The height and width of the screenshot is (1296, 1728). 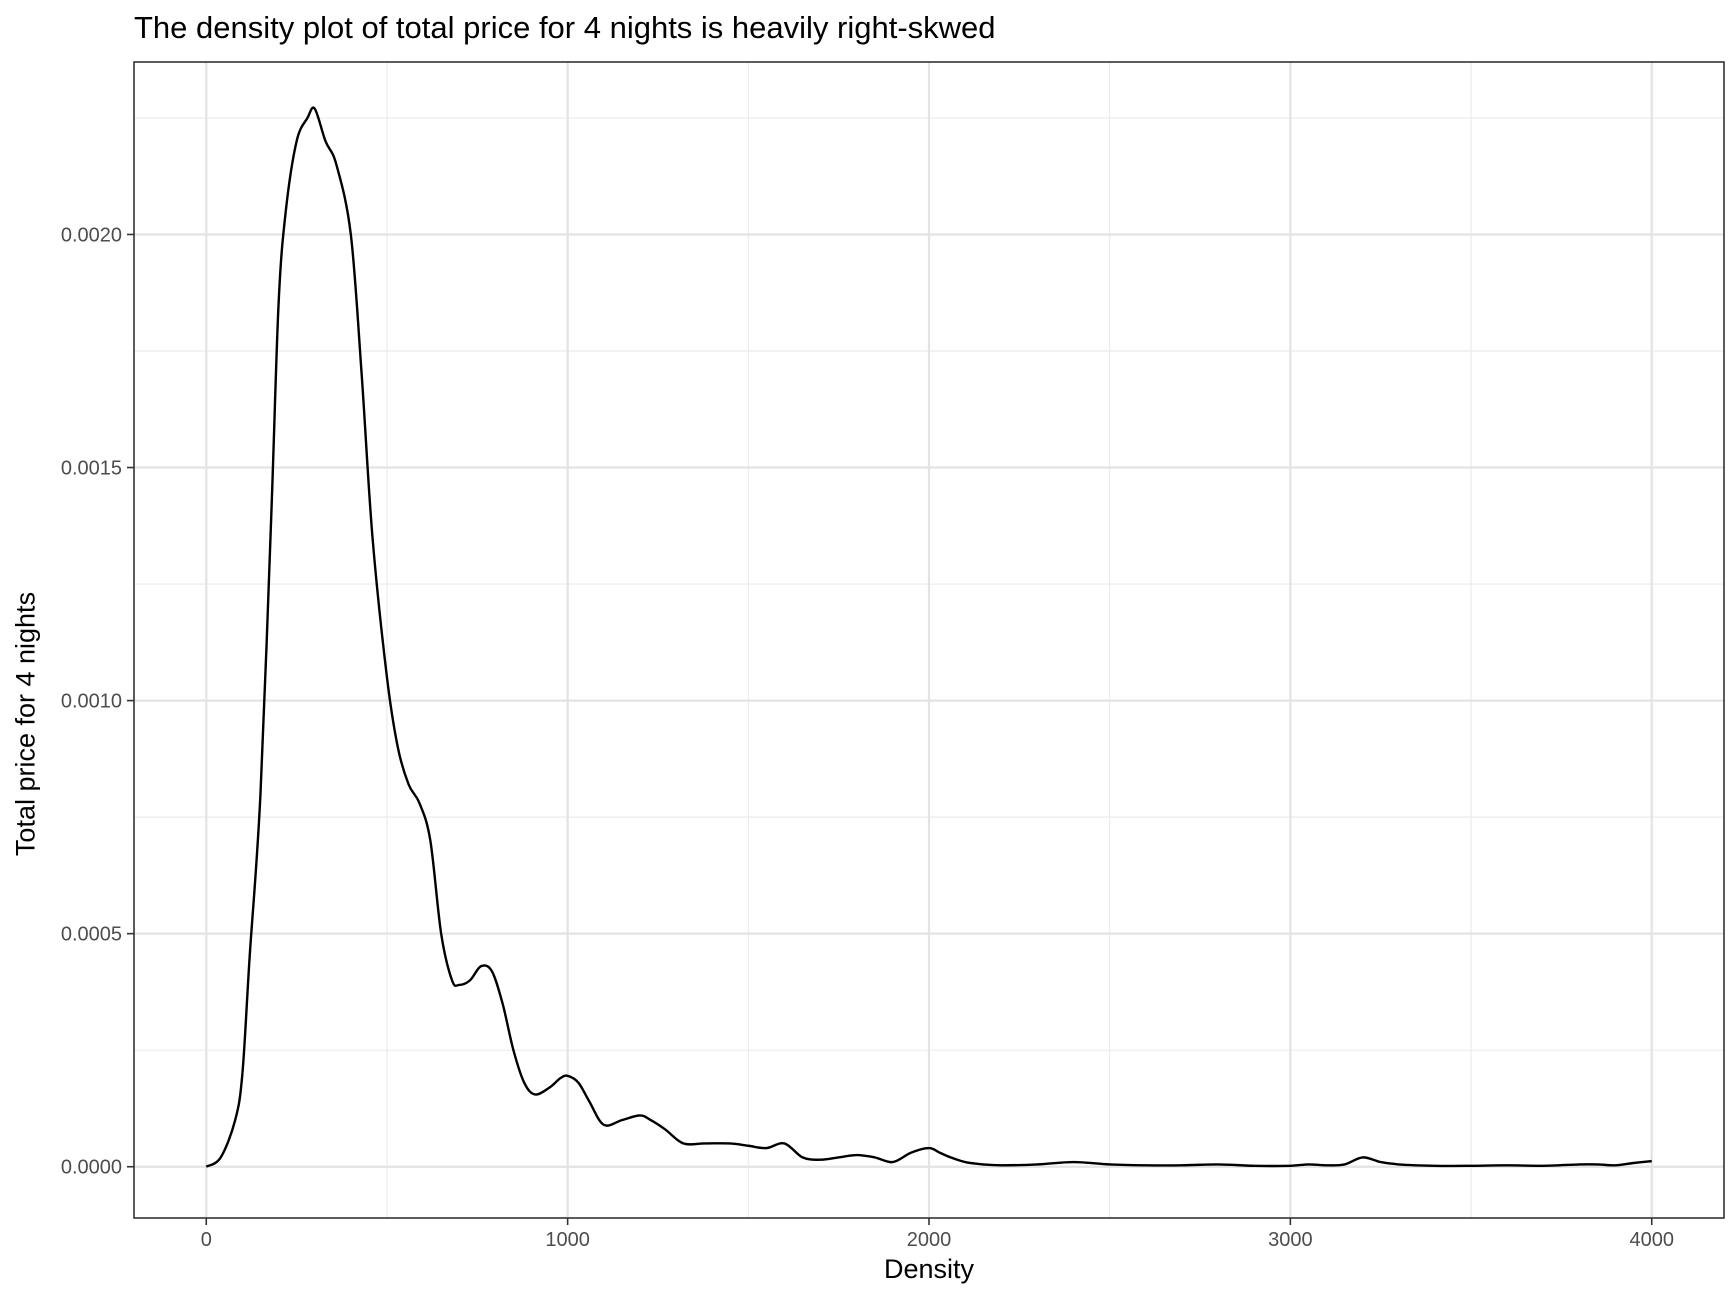 I want to click on x-tick-label: 3000, so click(x=1290, y=1240).